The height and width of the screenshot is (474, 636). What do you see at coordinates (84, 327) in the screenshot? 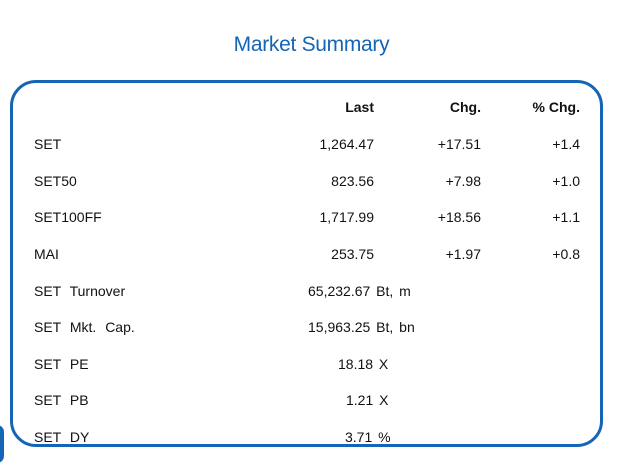
I see `stat-label-mkt-cap: SET Mkt. Cap.` at bounding box center [84, 327].